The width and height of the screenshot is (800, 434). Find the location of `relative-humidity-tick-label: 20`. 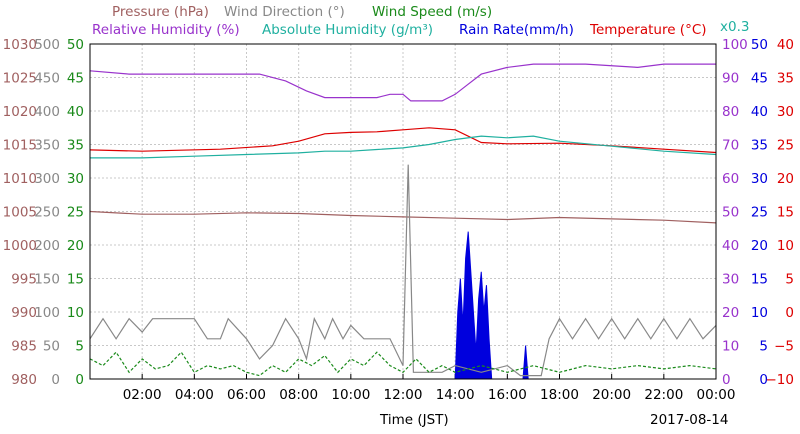

relative-humidity-tick-label: 20 is located at coordinates (730, 313).